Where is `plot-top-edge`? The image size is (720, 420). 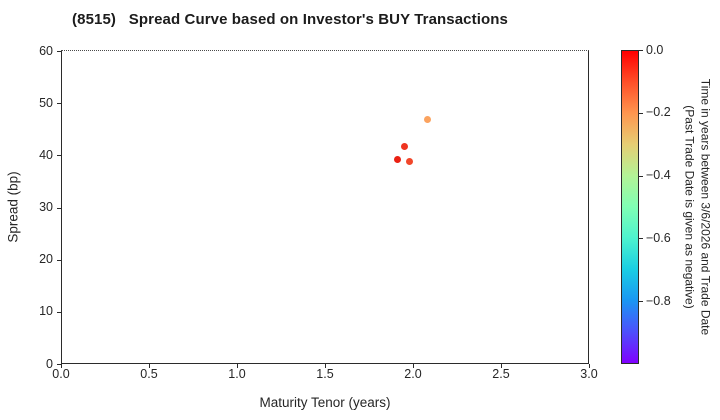
plot-top-edge is located at coordinates (325, 50).